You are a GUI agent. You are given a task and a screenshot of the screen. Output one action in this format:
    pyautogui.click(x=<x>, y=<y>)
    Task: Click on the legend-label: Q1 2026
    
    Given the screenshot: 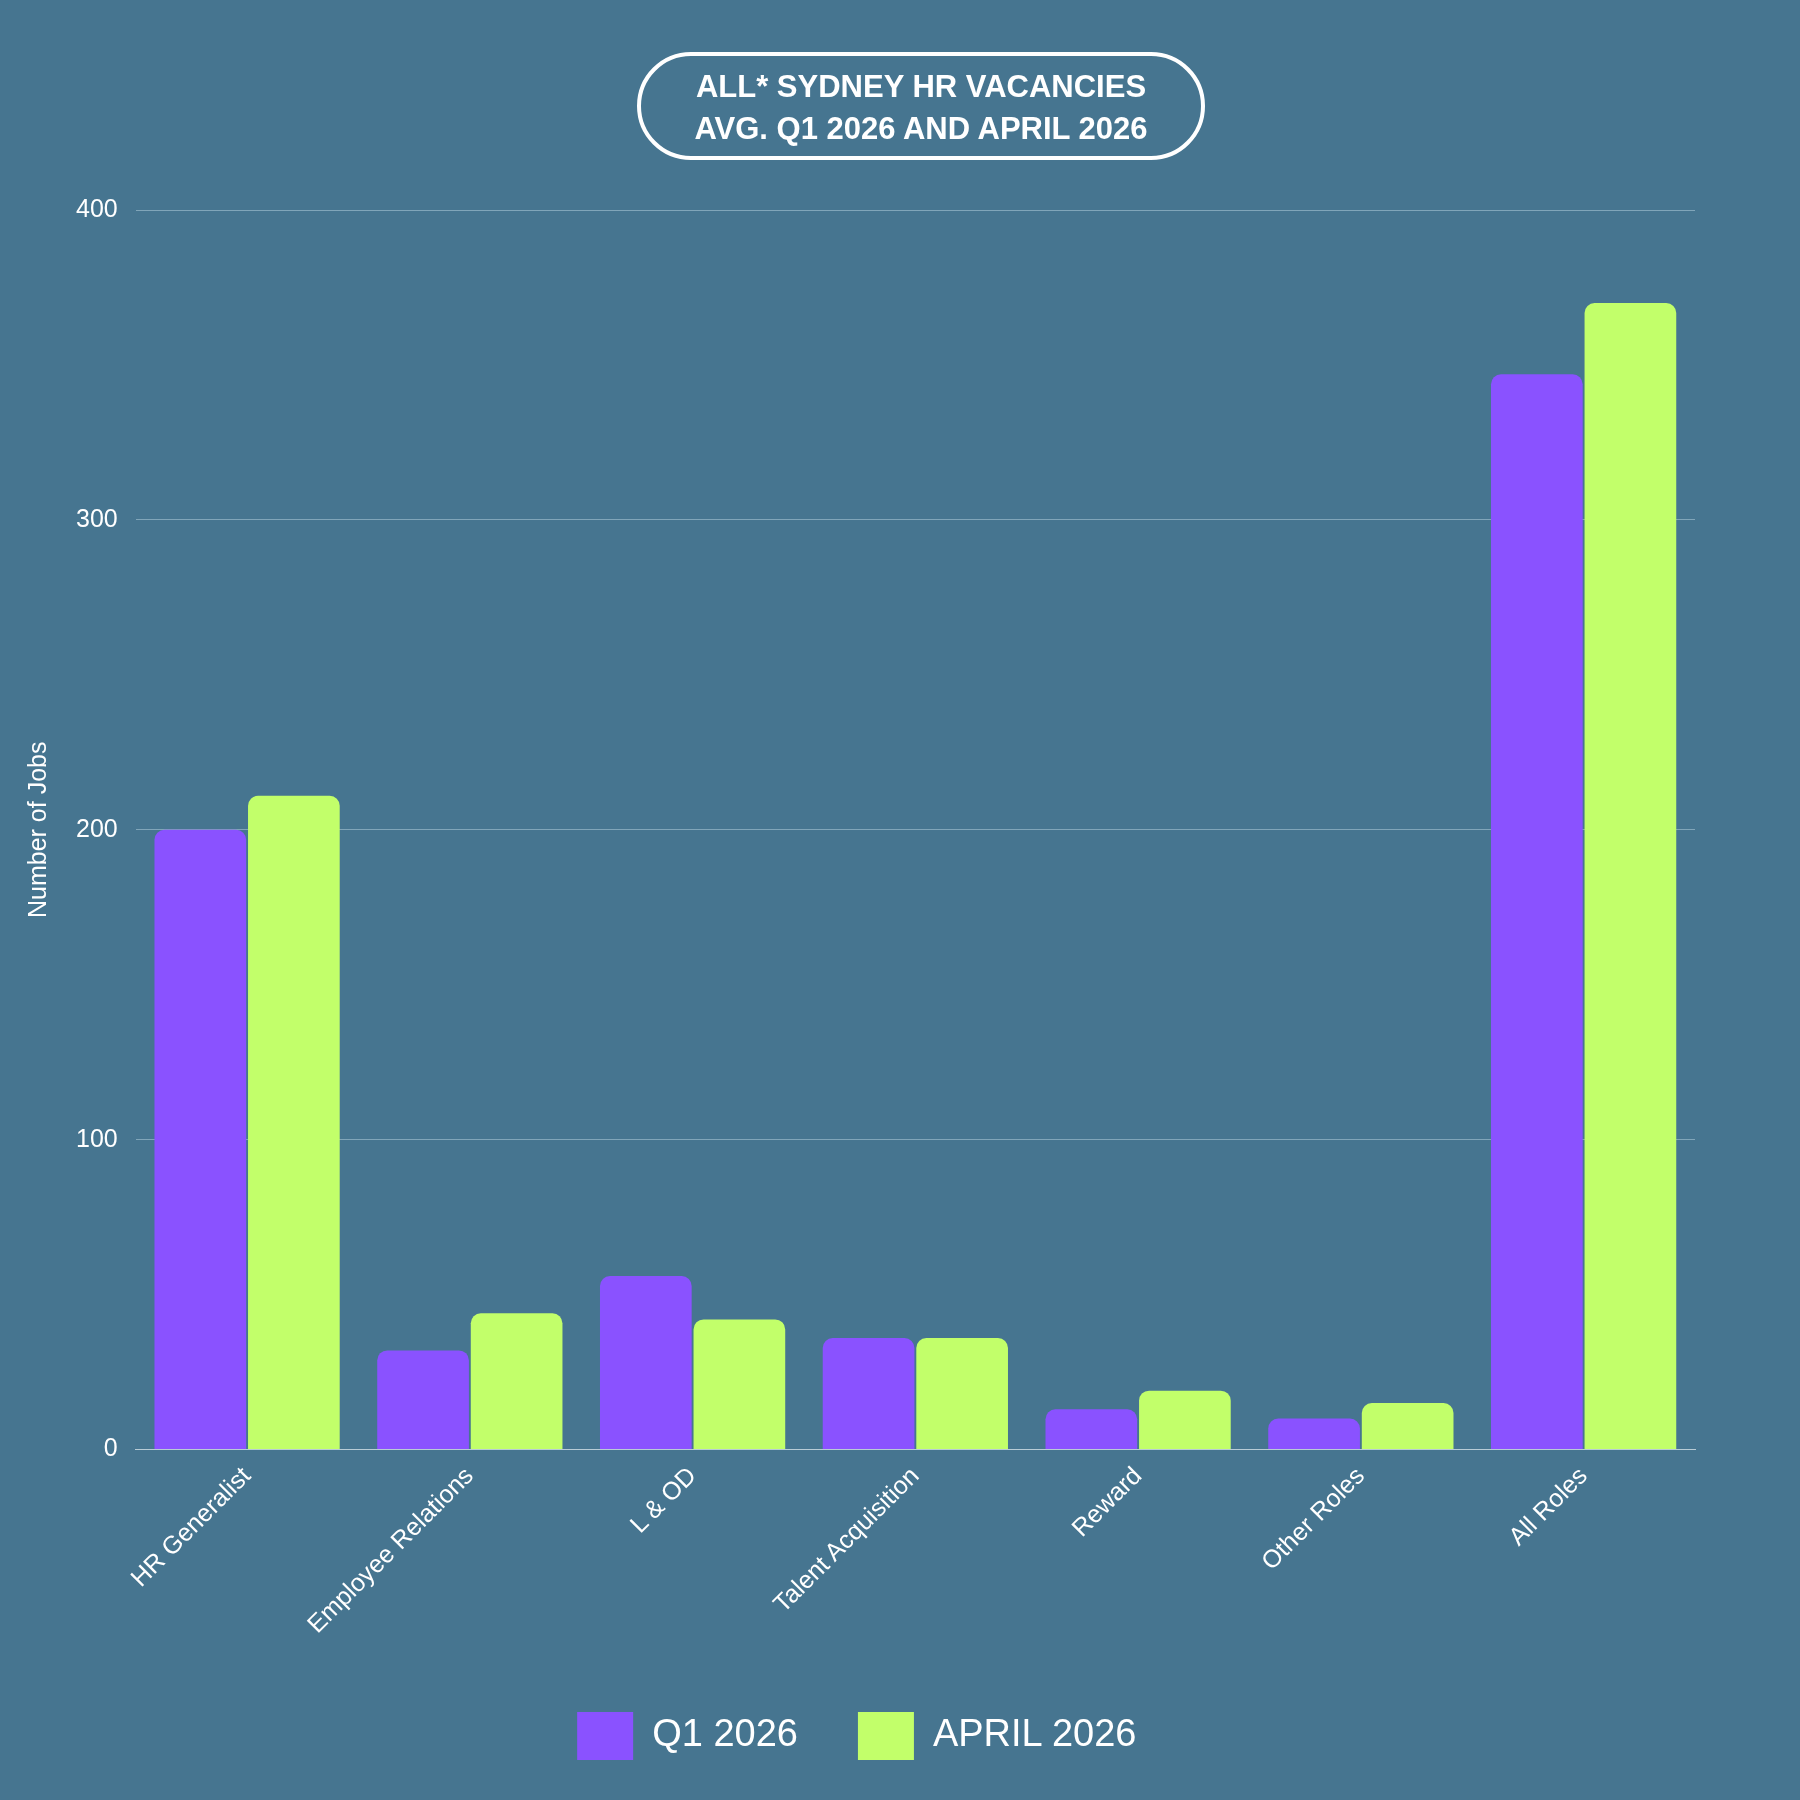 What is the action you would take?
    pyautogui.click(x=725, y=1733)
    